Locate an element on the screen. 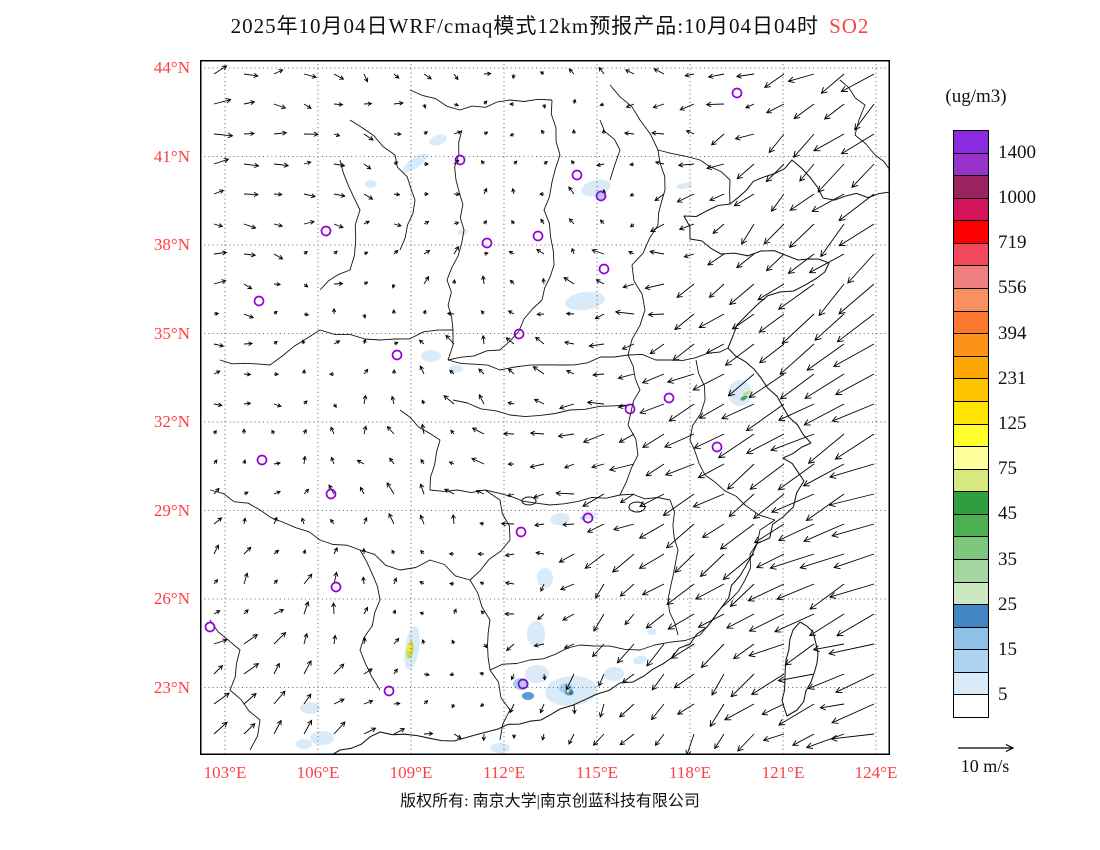 This screenshot has height=850, width=1100. lon-axis-label: 115°E is located at coordinates (597, 772).